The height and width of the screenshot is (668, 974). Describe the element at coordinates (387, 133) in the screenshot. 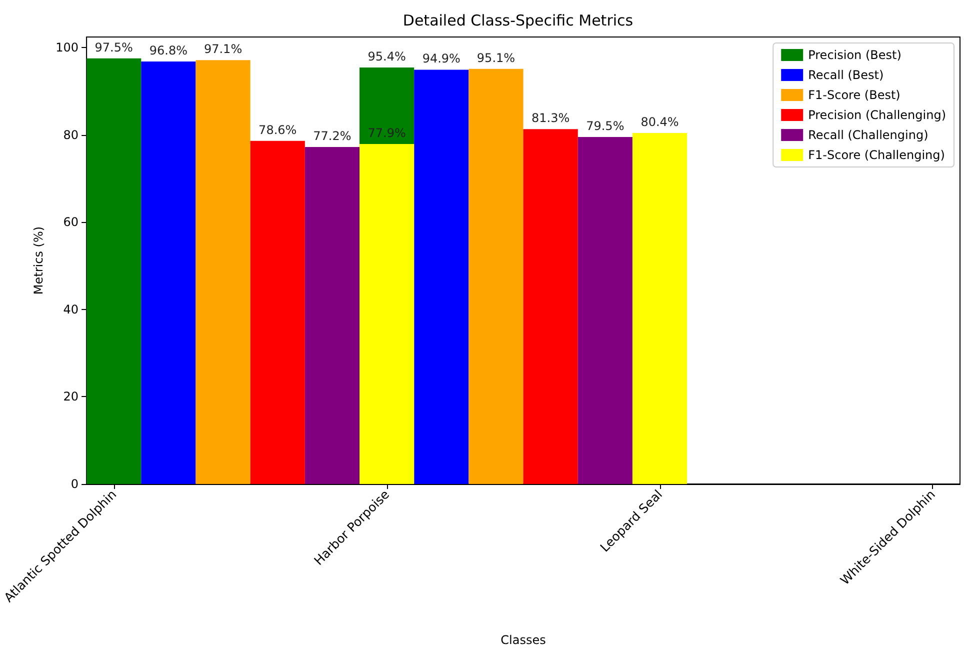

I see `data-label: 77.9%` at that location.